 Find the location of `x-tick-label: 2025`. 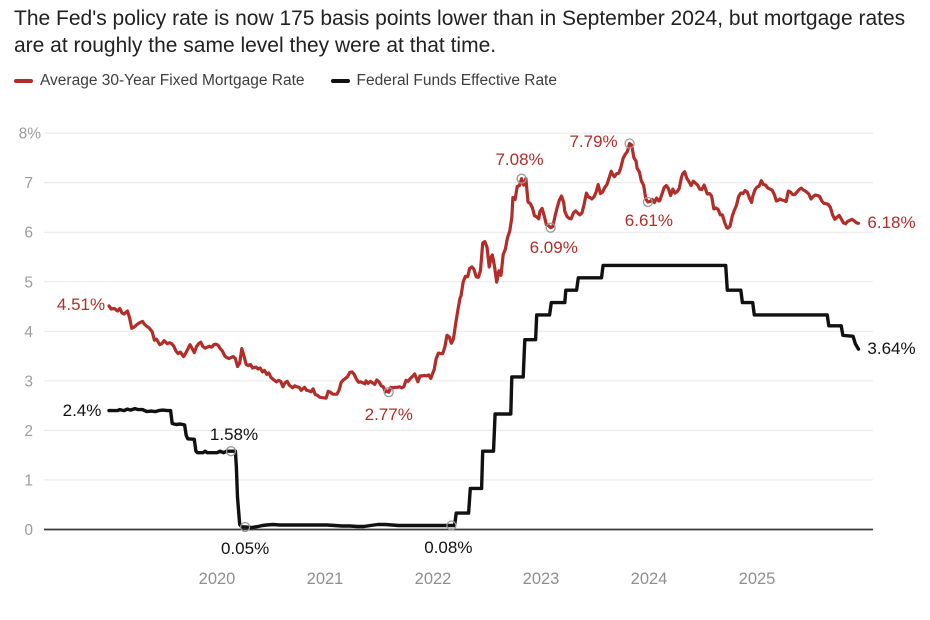

x-tick-label: 2025 is located at coordinates (757, 579).